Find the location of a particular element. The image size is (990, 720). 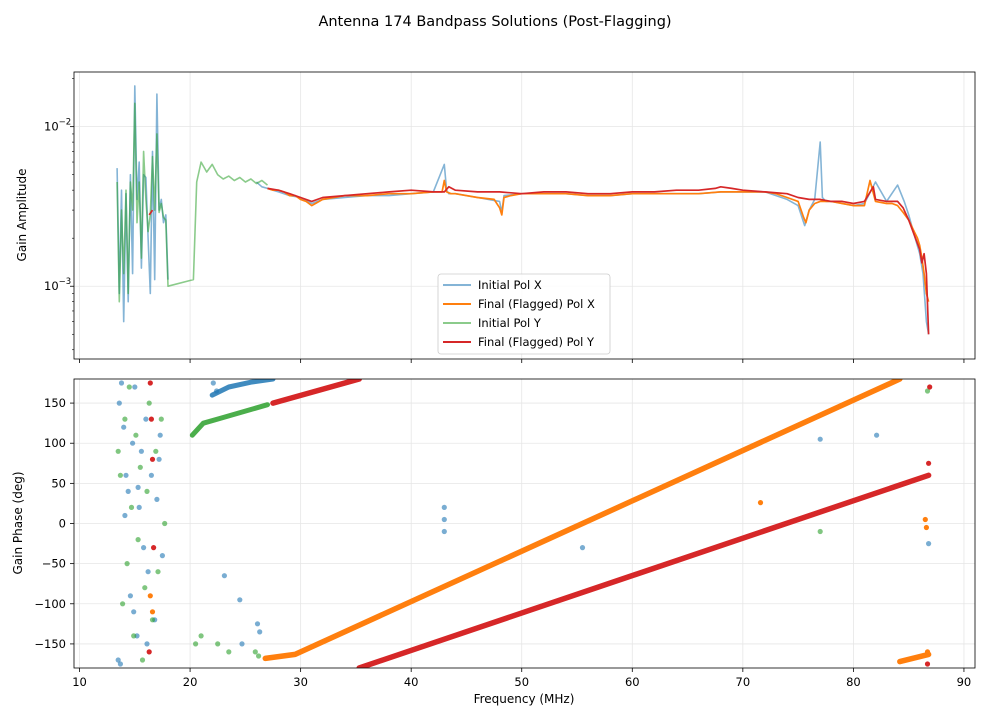

xtick-label-70: 70 is located at coordinates (743, 682).